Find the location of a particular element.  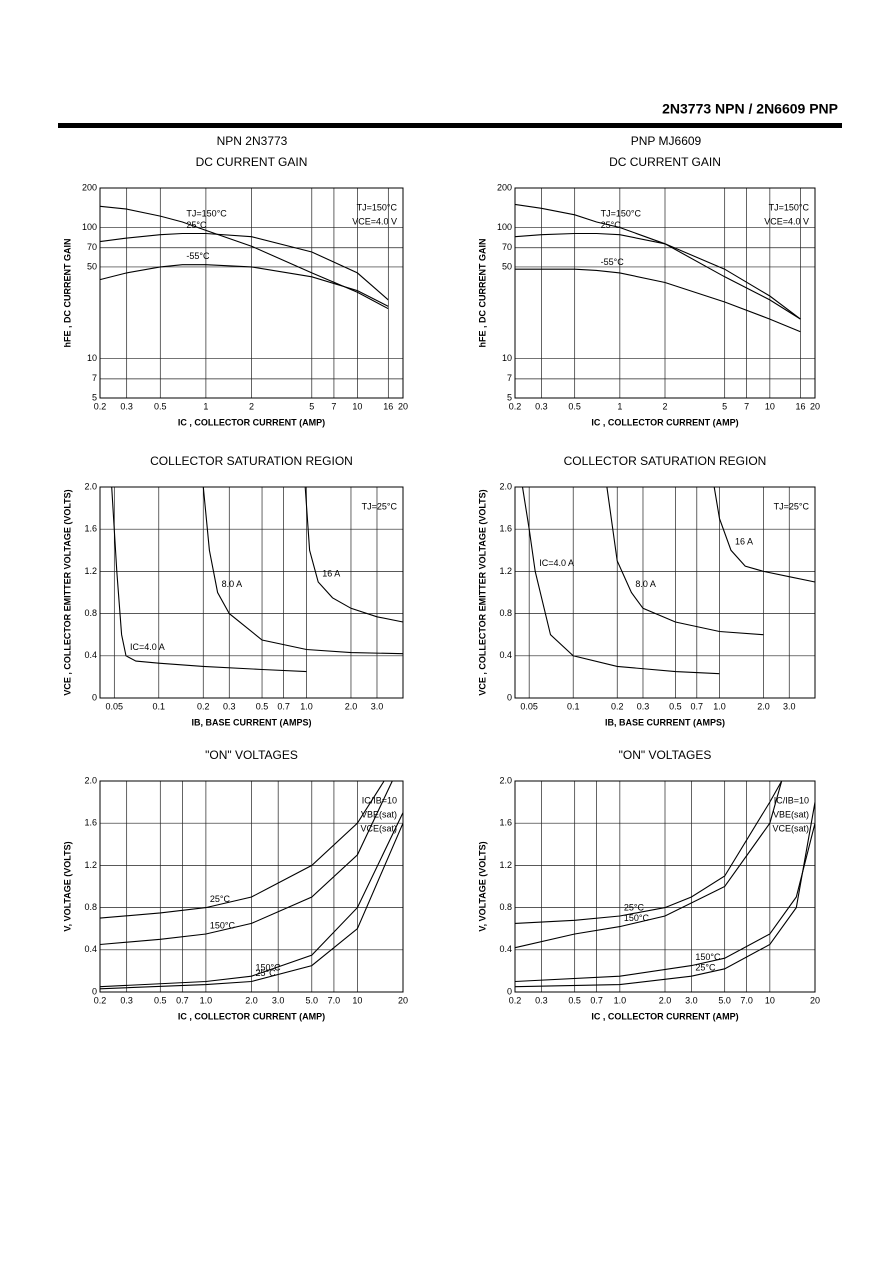

x-tick-label: 1 is located at coordinates (205, 406).